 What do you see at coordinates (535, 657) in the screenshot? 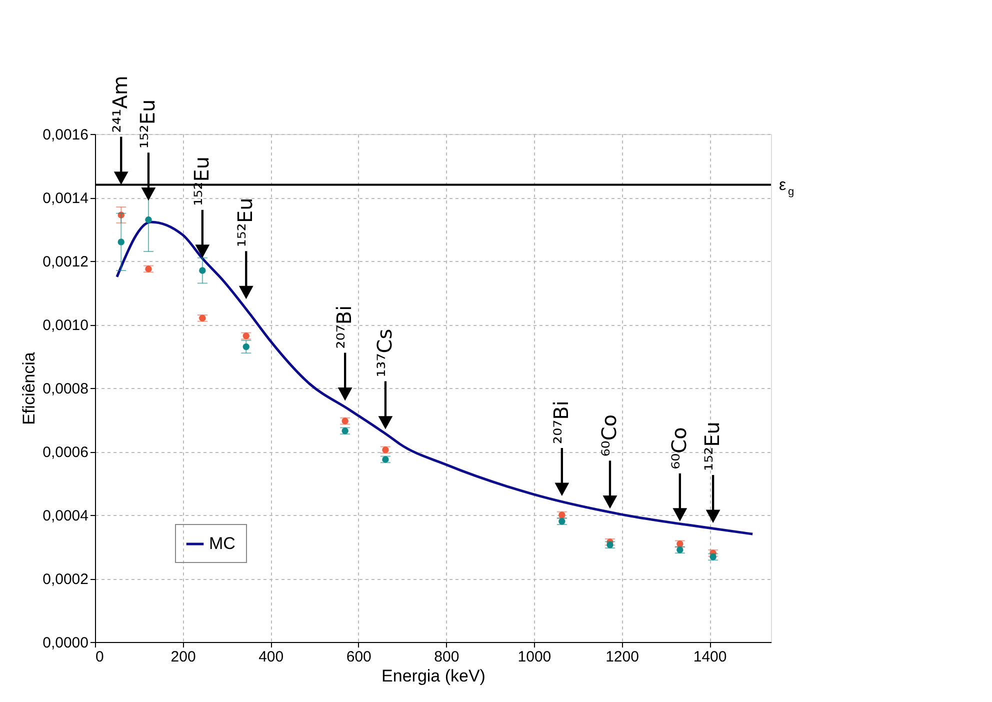
I see `x-tick-label: 1000` at bounding box center [535, 657].